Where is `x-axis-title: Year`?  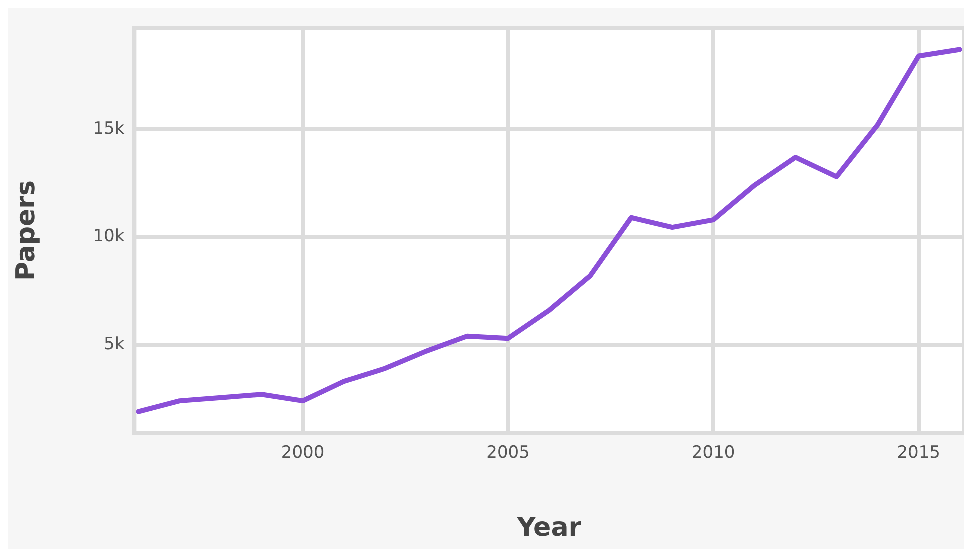
x-axis-title: Year is located at coordinates (549, 528).